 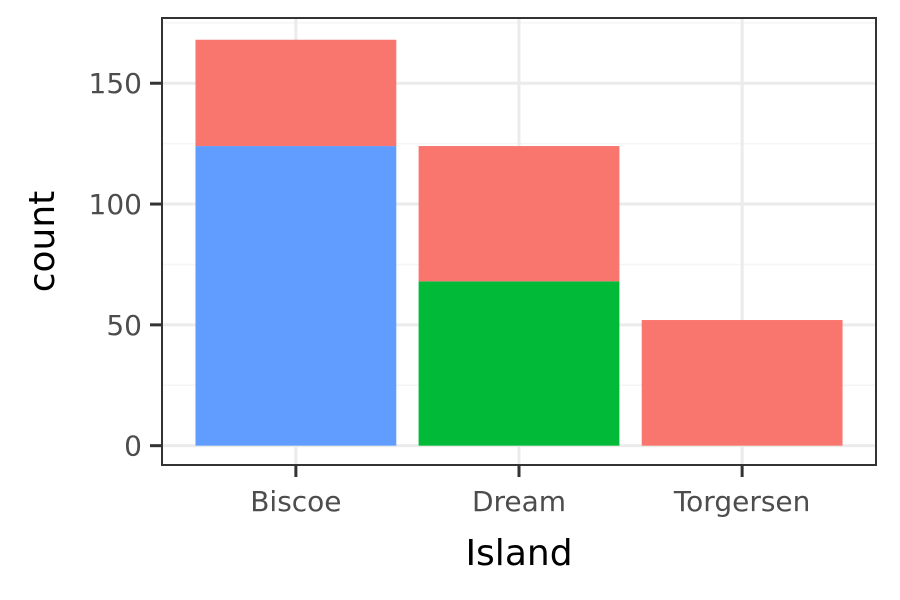 What do you see at coordinates (519, 501) in the screenshot?
I see `x-tick-label: Dream` at bounding box center [519, 501].